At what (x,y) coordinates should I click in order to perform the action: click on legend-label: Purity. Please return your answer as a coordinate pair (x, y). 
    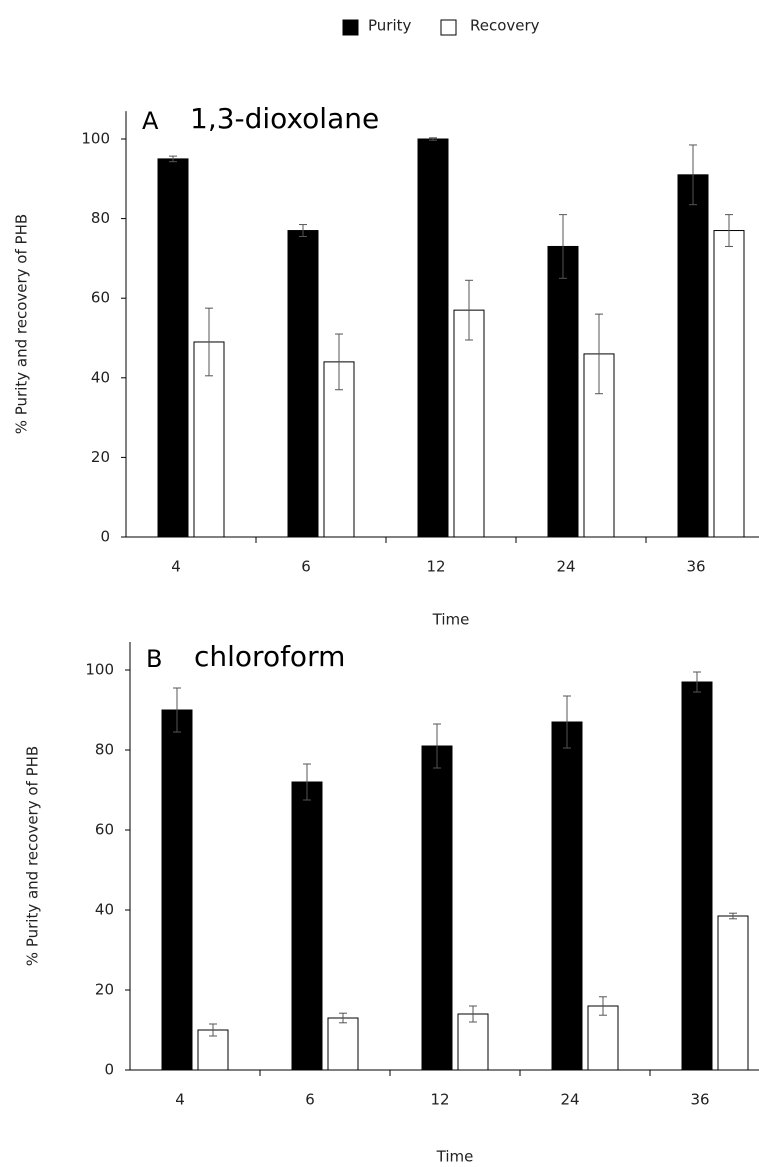
    Looking at the image, I should click on (390, 26).